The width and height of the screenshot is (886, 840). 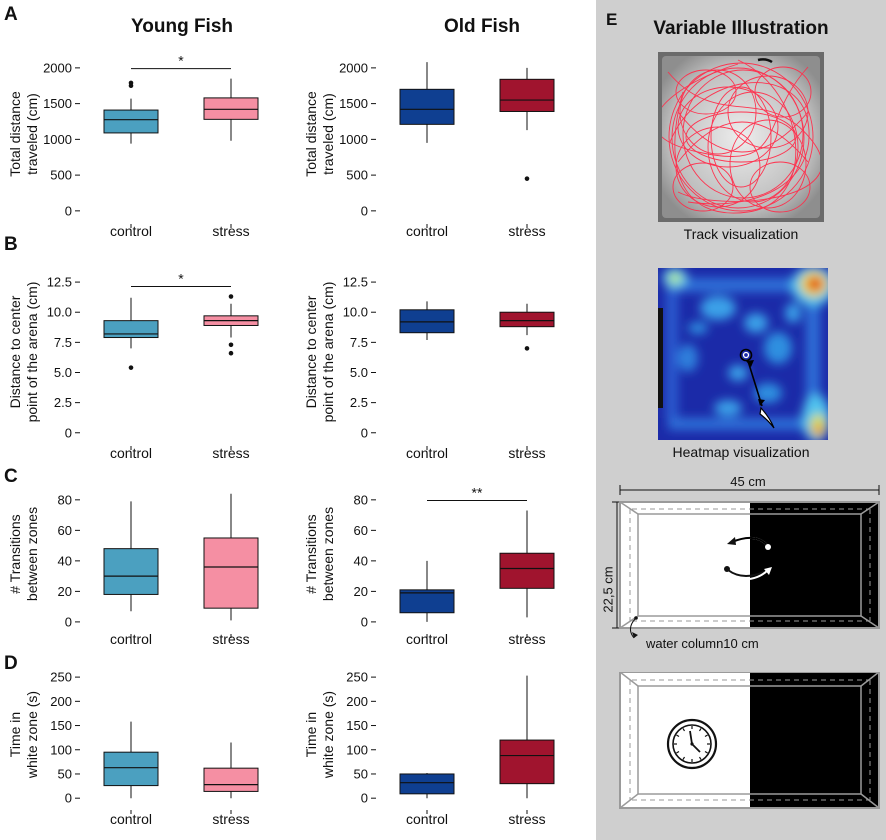 I want to click on tank-diagram-transitions, so click(x=746, y=562).